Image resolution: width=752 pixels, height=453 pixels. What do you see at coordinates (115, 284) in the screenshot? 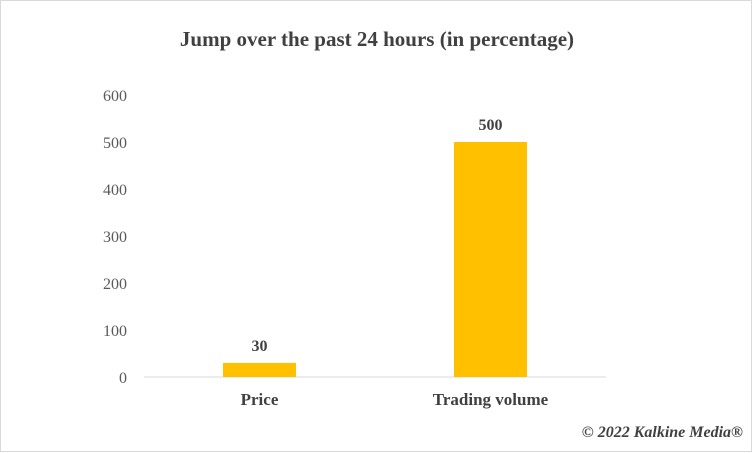
I see `y-tick-label: 200` at bounding box center [115, 284].